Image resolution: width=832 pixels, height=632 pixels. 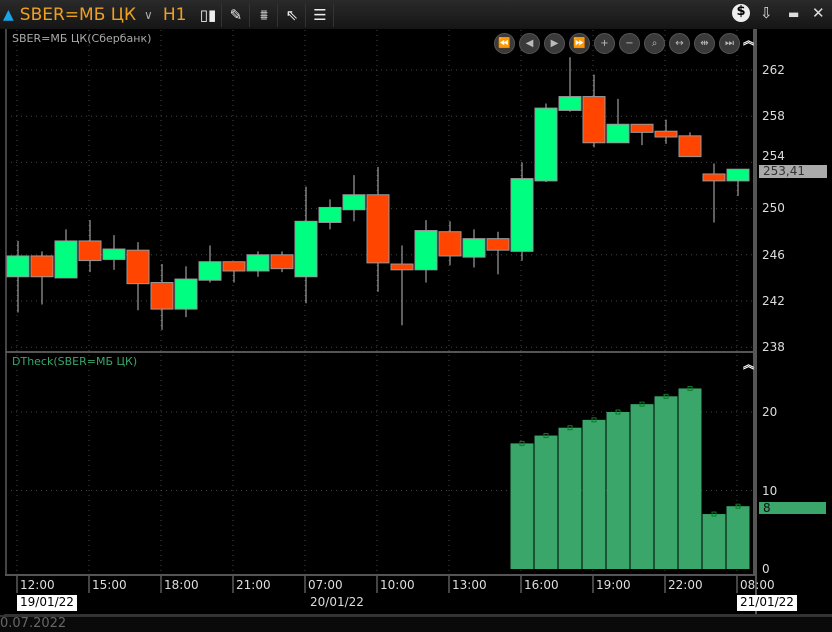 What do you see at coordinates (469, 585) in the screenshot?
I see `time-axis-label: 13:00` at bounding box center [469, 585].